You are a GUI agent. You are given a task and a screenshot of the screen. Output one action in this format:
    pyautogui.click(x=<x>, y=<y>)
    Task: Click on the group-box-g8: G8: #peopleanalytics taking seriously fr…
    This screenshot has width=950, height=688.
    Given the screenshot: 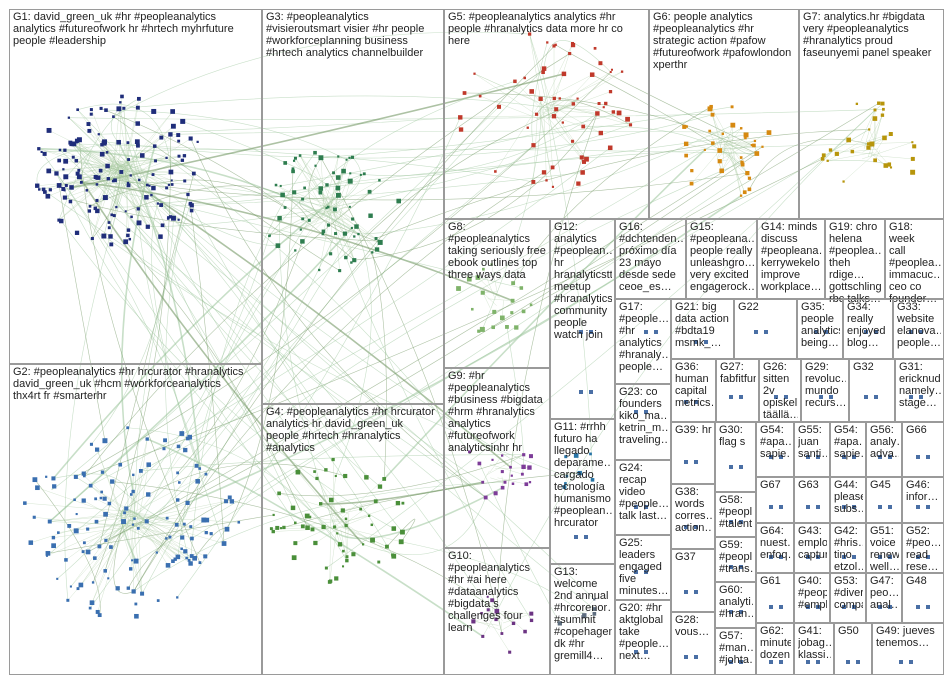 What is the action you would take?
    pyautogui.click(x=497, y=293)
    